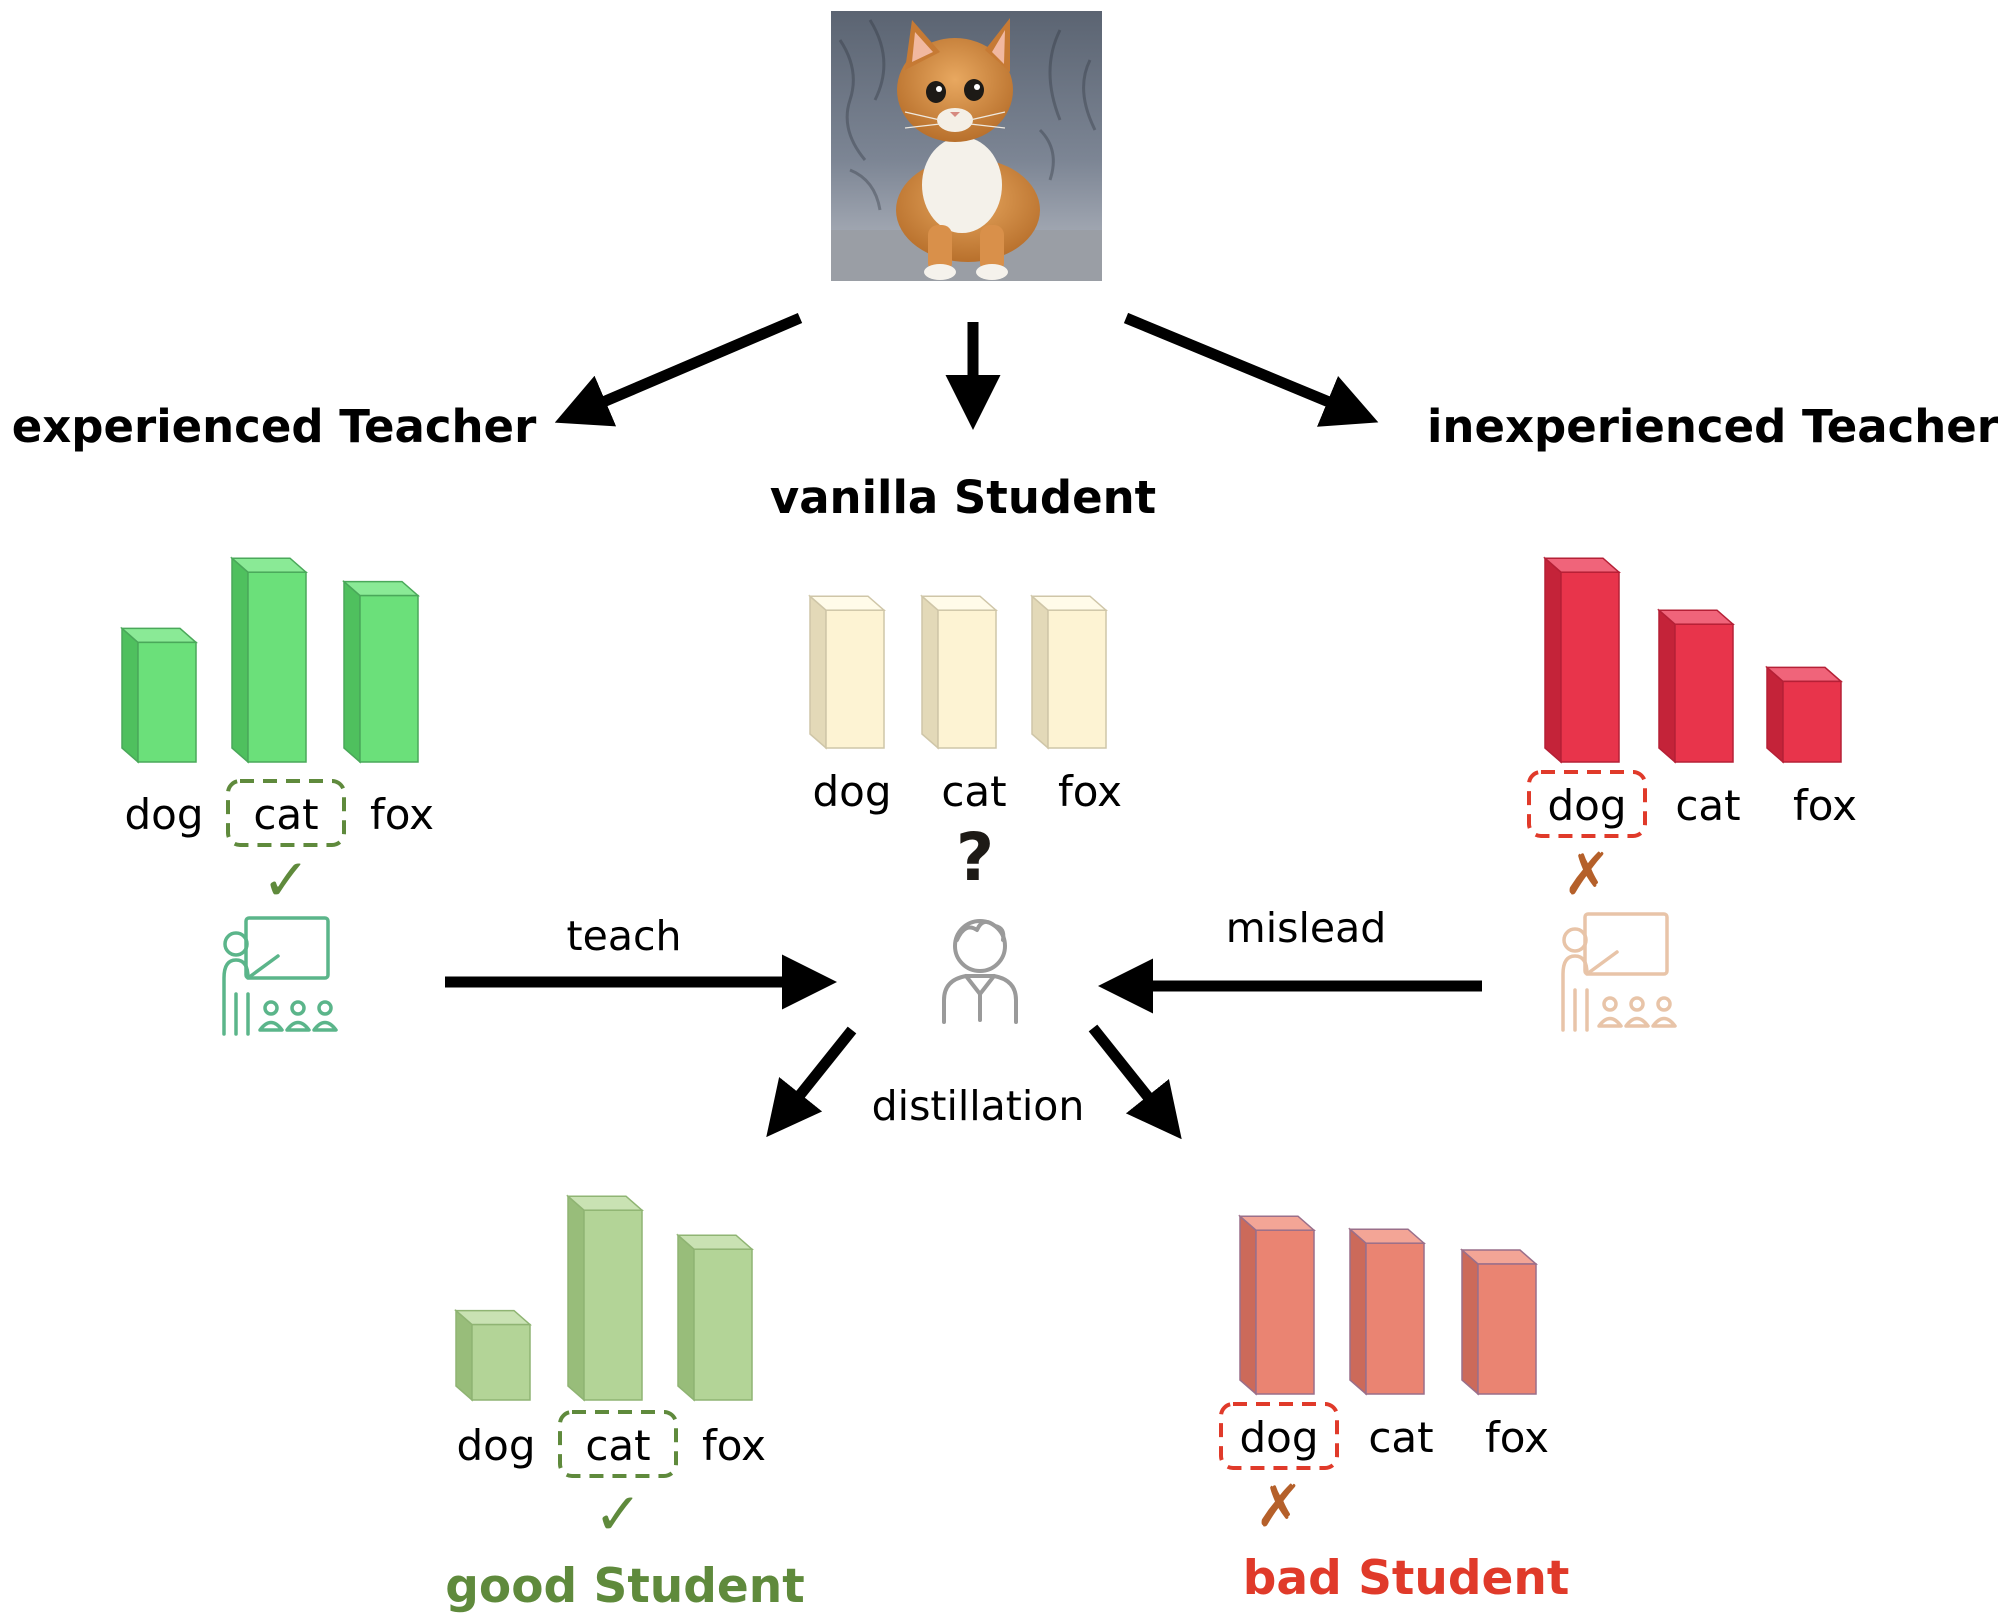 Image resolution: width=1998 pixels, height=1622 pixels. Describe the element at coordinates (978, 1106) in the screenshot. I see `distillation-label: distillation` at that location.